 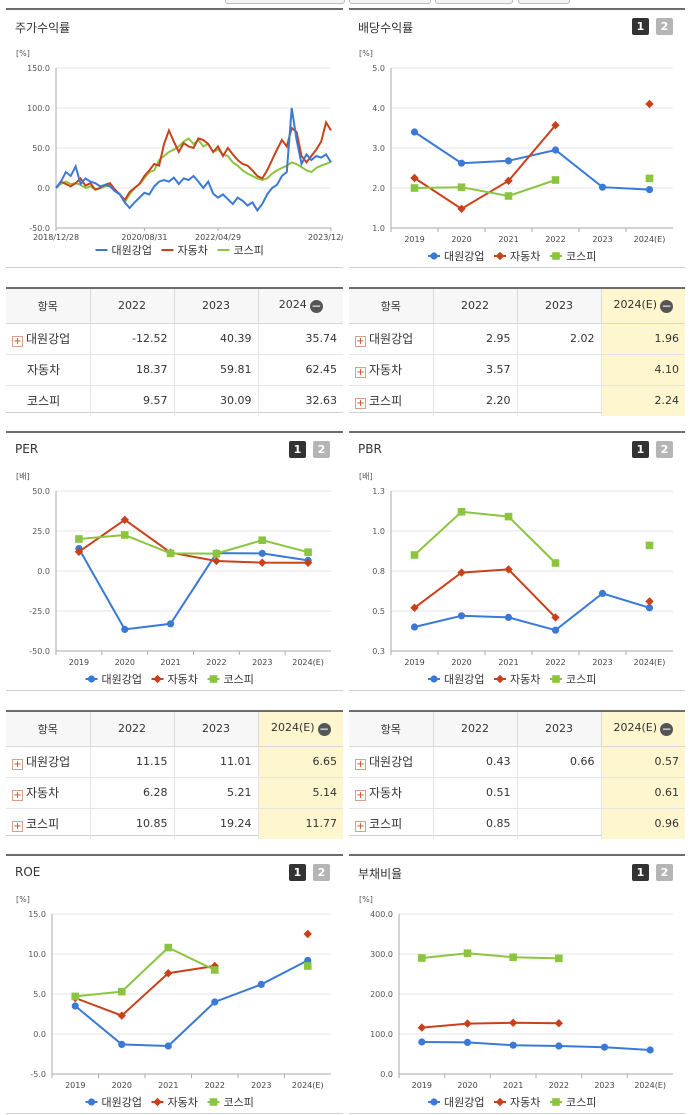 What do you see at coordinates (43, 28) in the screenshot?
I see `panel-title: 주가수익률` at bounding box center [43, 28].